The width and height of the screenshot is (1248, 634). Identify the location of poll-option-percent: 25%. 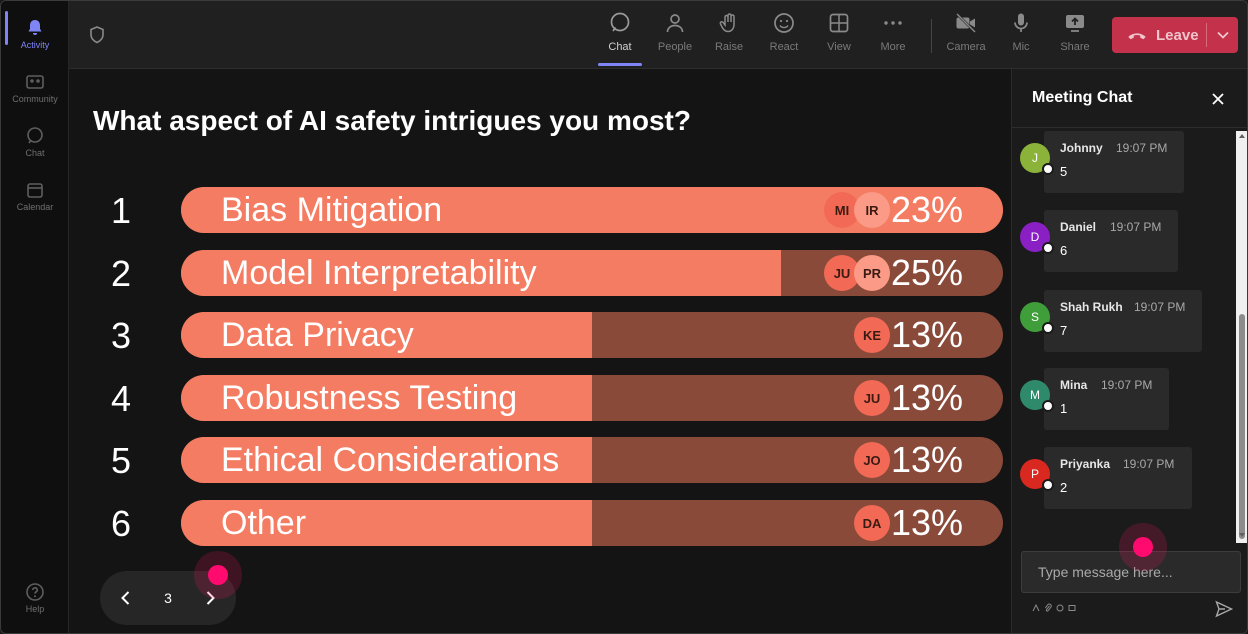
(926, 272).